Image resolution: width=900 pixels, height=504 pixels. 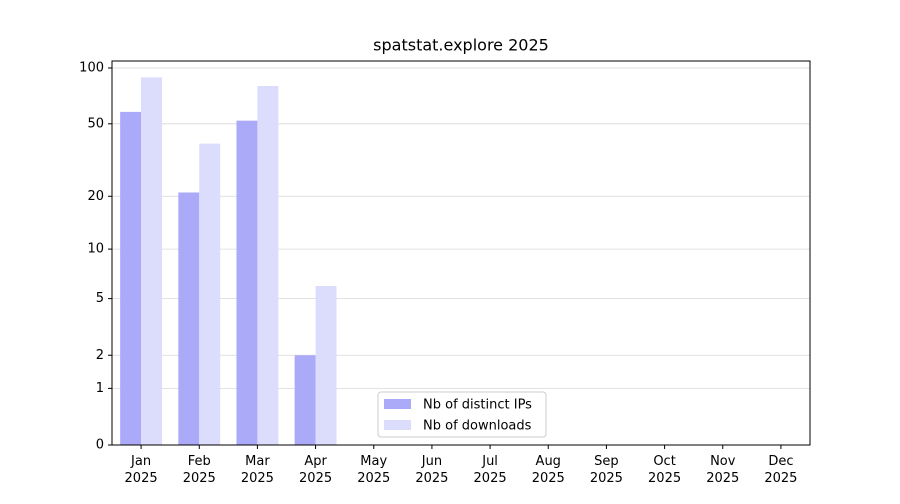 I want to click on x-tick-label: Jul 2025, so click(x=490, y=470).